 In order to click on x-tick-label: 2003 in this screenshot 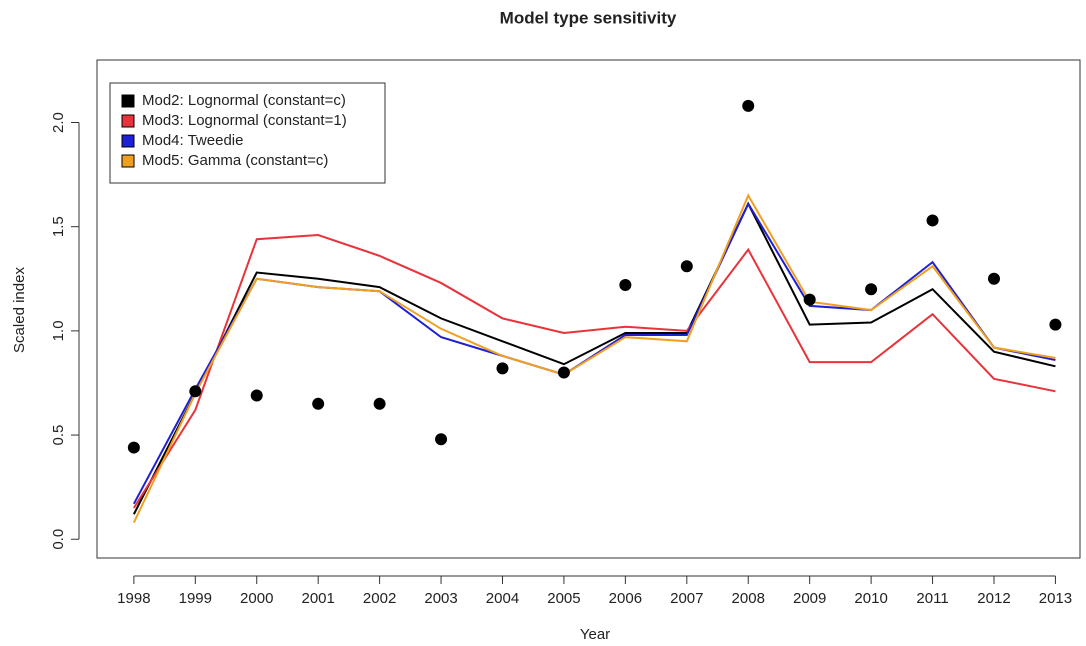, I will do `click(440, 598)`.